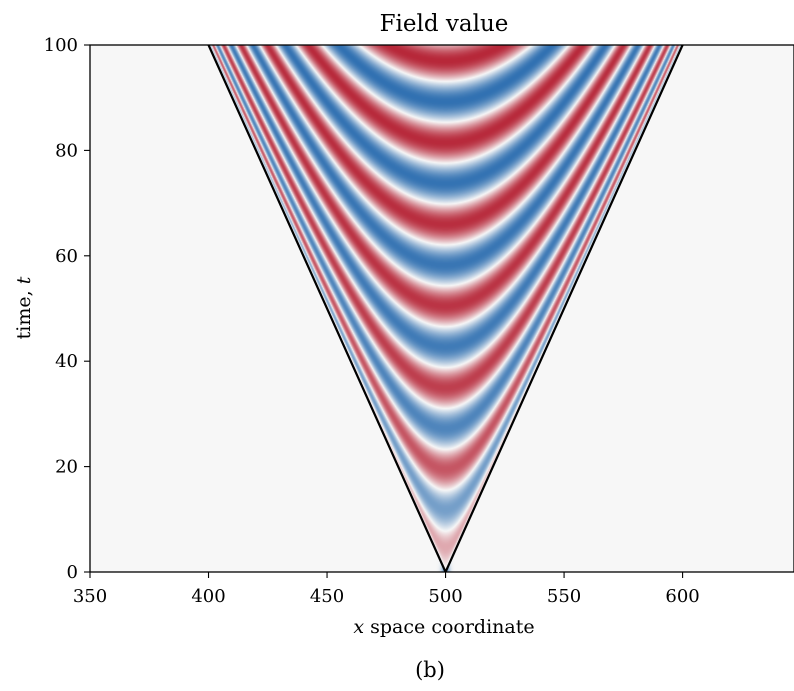  I want to click on y-axis-label: time, t, so click(24, 307).